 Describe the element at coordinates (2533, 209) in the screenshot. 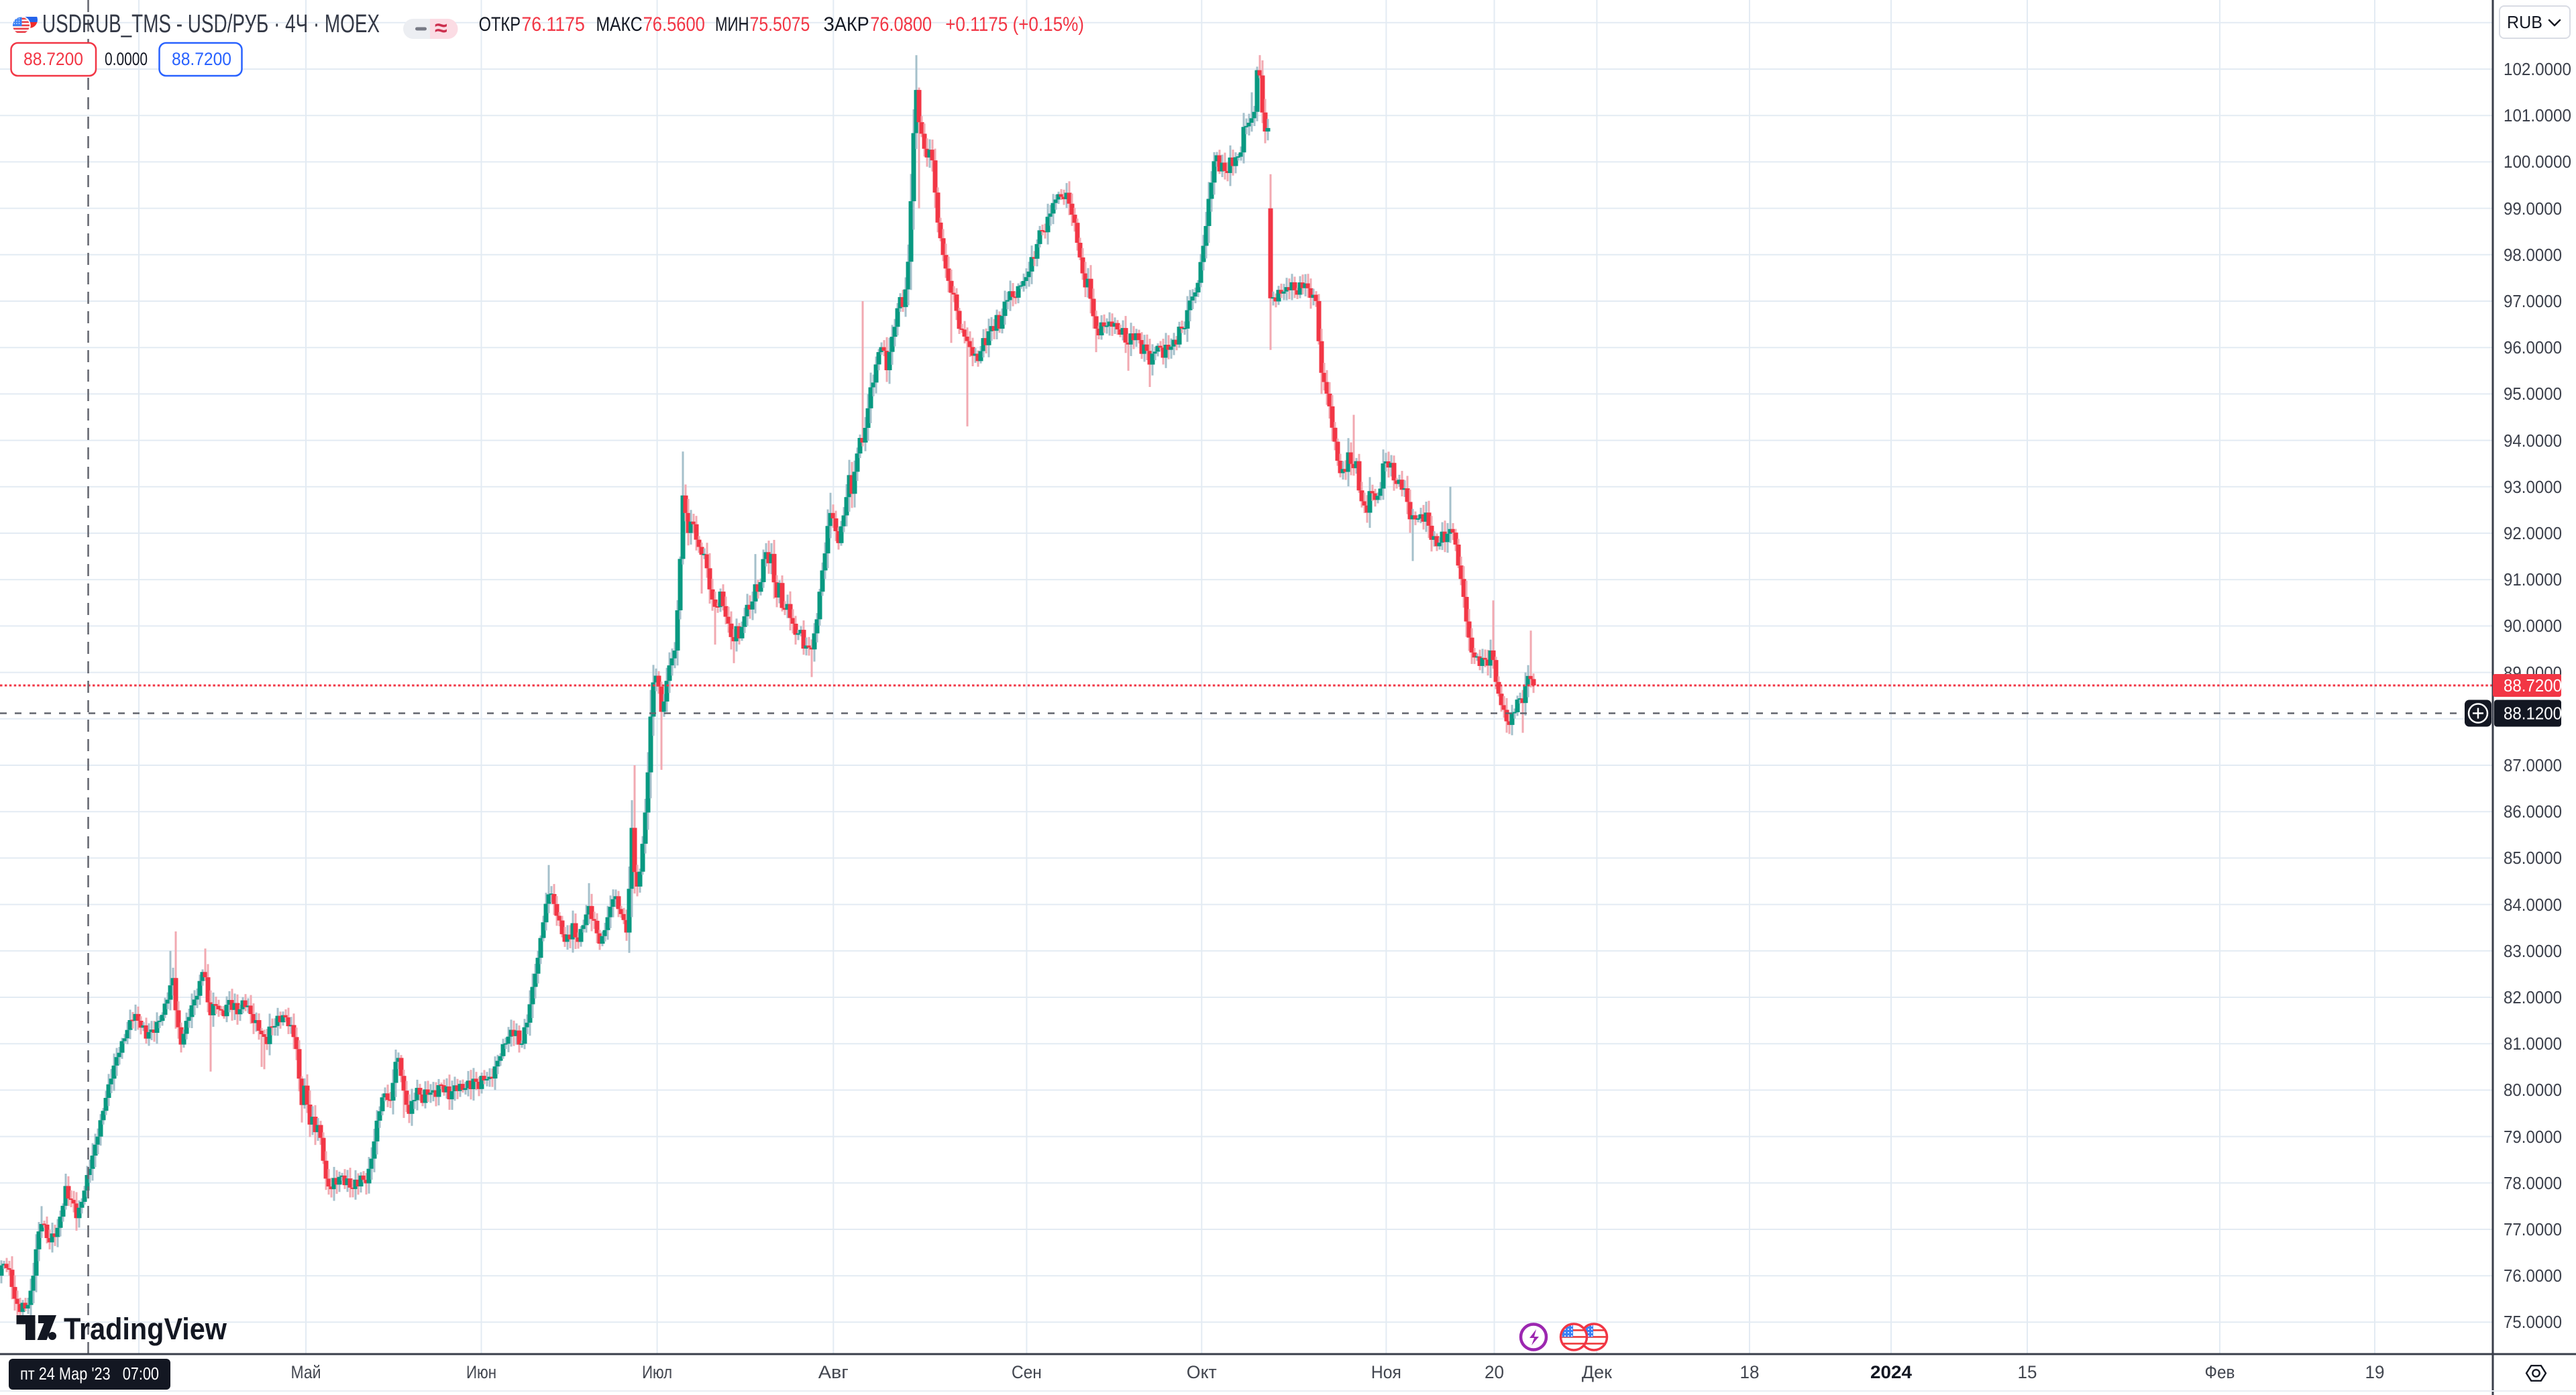

I see `svg-text: 99.0000` at that location.